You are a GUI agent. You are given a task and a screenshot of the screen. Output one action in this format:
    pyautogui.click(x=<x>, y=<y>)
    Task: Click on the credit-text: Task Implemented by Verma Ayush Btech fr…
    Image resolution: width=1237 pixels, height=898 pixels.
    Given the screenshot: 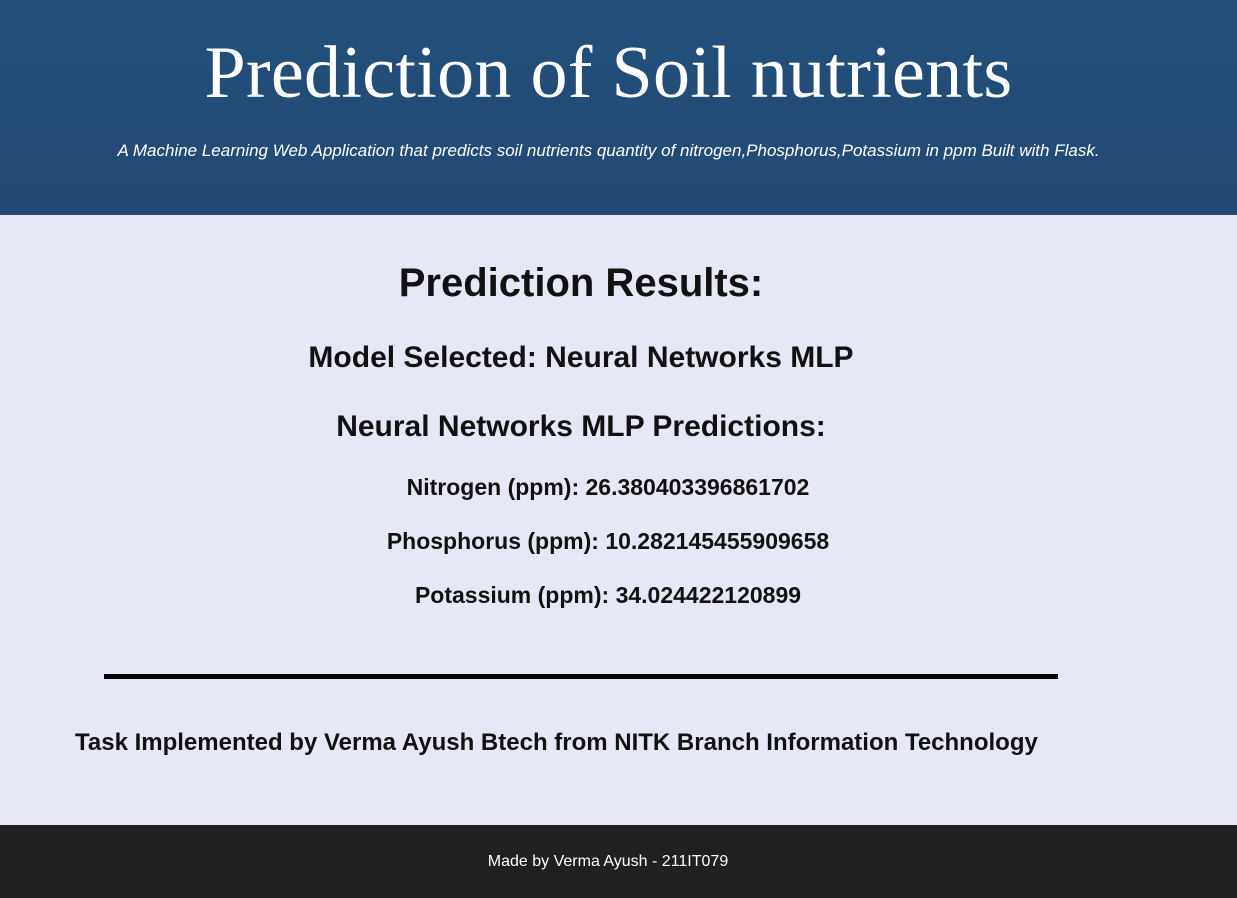 What is the action you would take?
    pyautogui.click(x=556, y=742)
    